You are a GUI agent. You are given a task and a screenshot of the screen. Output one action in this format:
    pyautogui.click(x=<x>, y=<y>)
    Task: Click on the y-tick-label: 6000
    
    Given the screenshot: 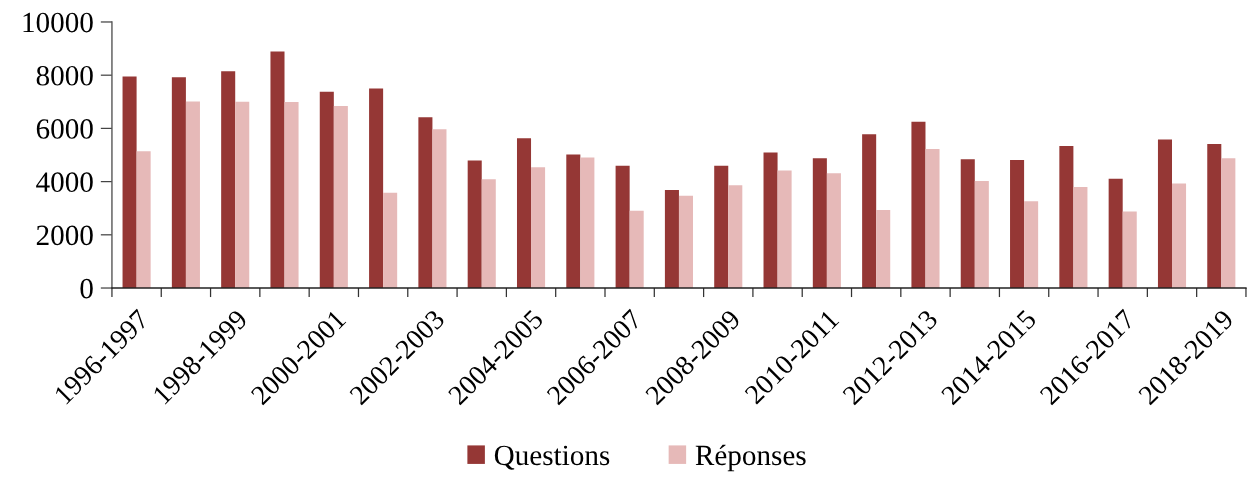 What is the action you would take?
    pyautogui.click(x=64, y=129)
    